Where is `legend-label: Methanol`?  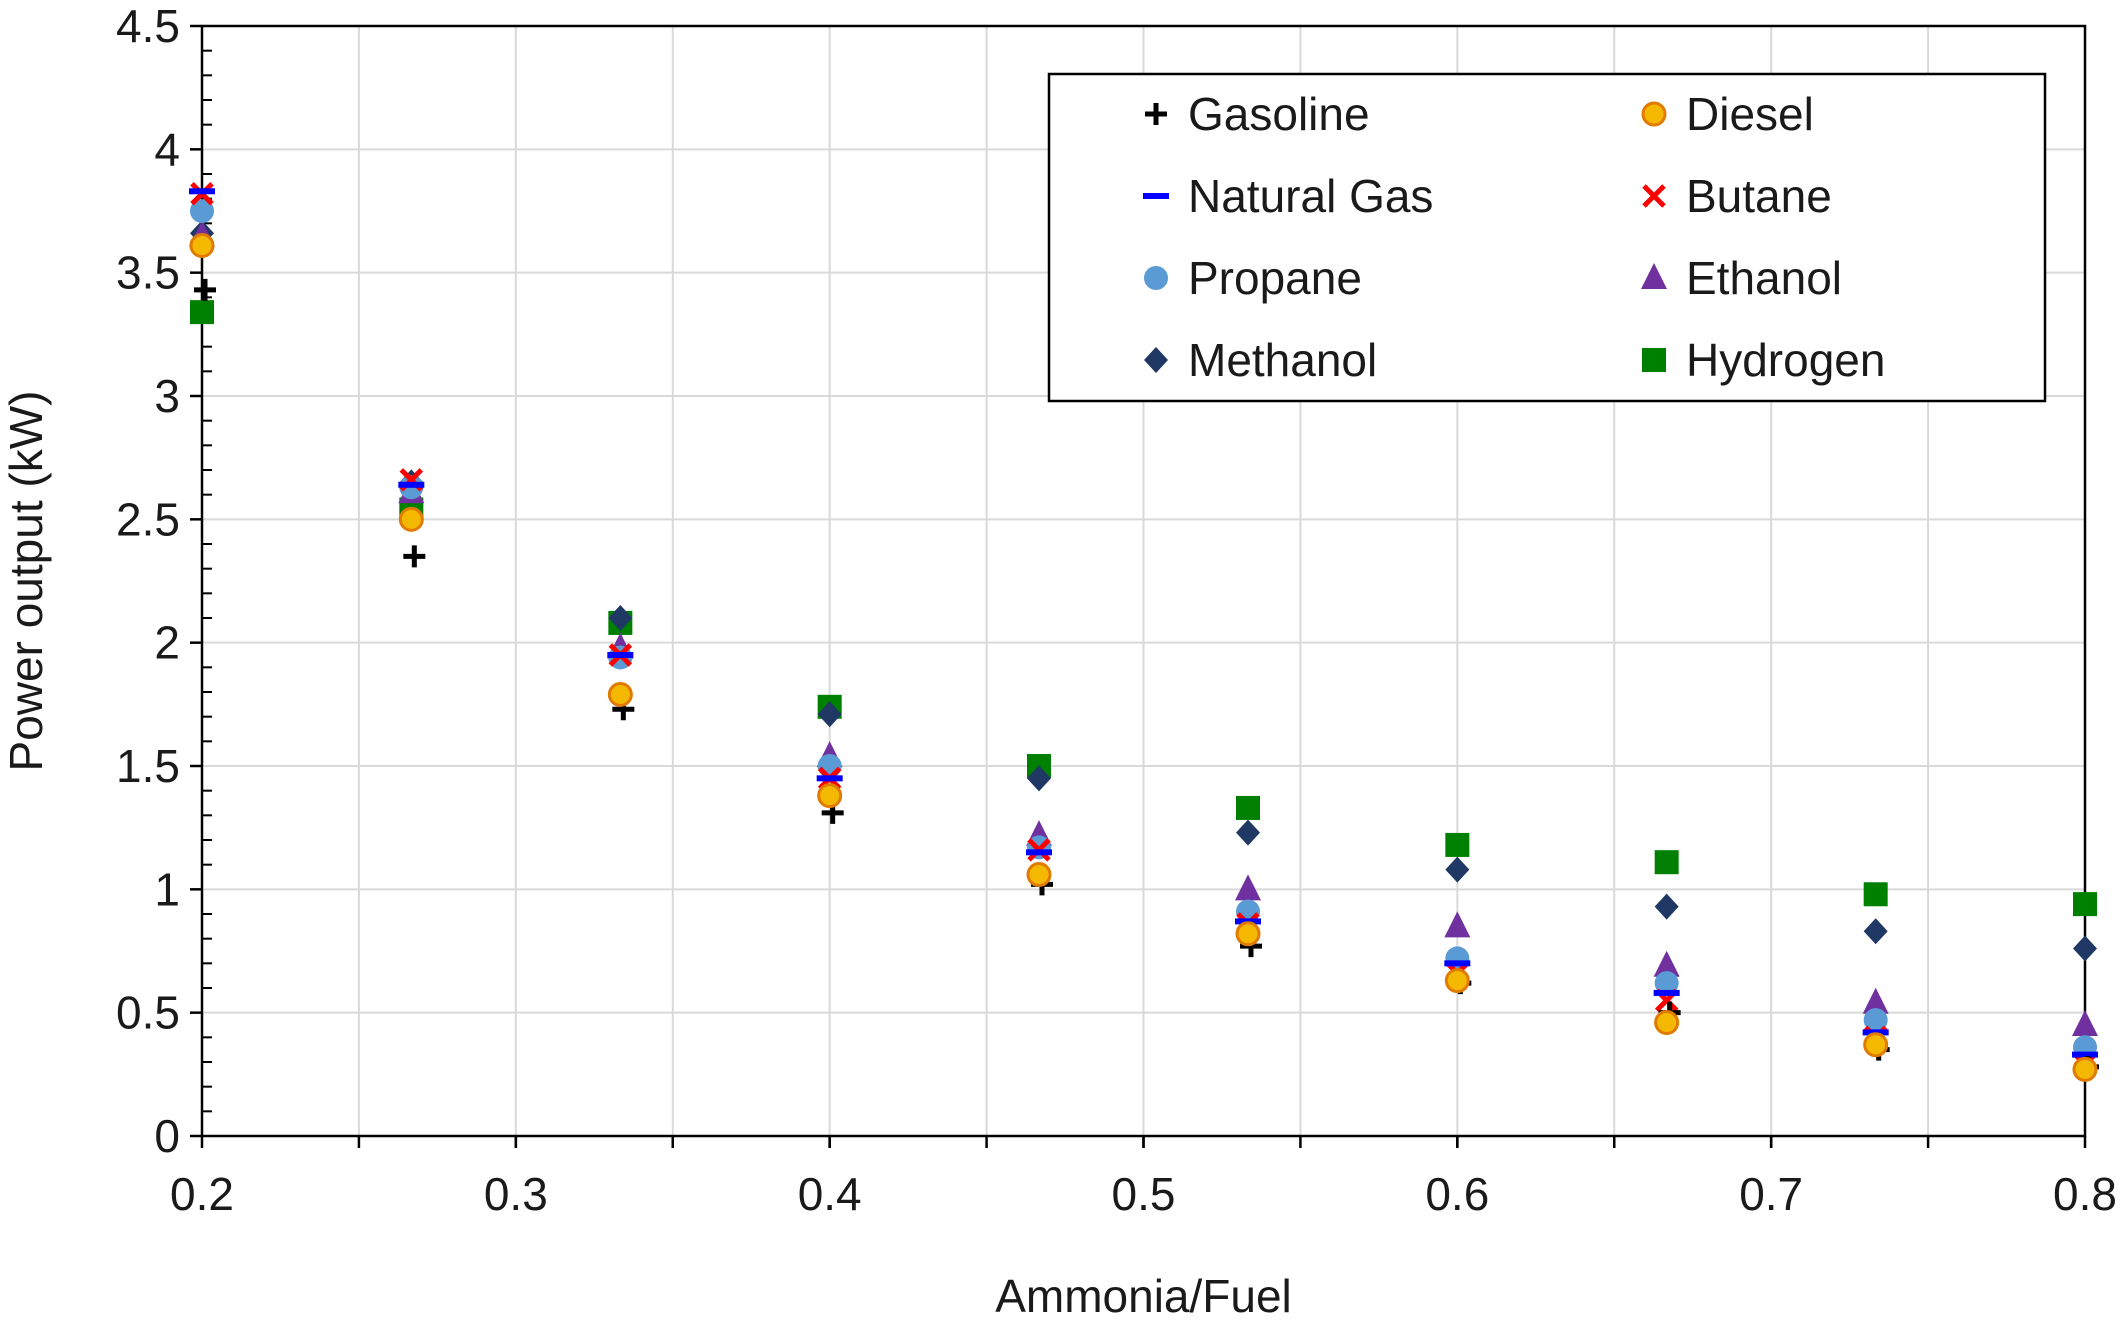 legend-label: Methanol is located at coordinates (1282, 360).